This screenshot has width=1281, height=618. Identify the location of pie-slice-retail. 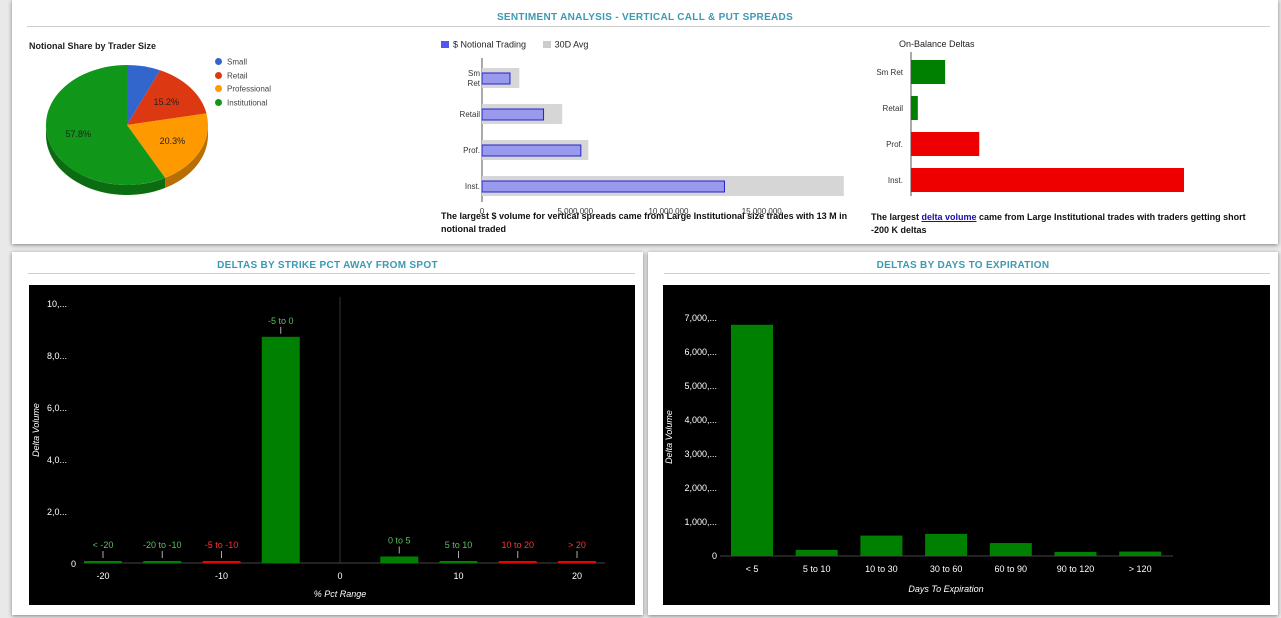
(167, 97).